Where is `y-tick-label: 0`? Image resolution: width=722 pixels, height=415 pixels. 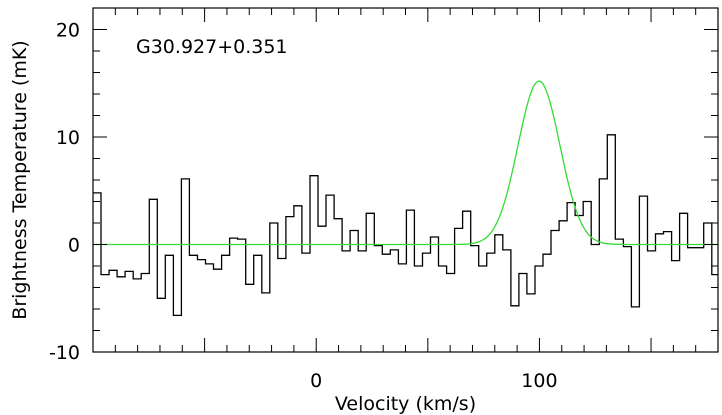 y-tick-label: 0 is located at coordinates (74, 246).